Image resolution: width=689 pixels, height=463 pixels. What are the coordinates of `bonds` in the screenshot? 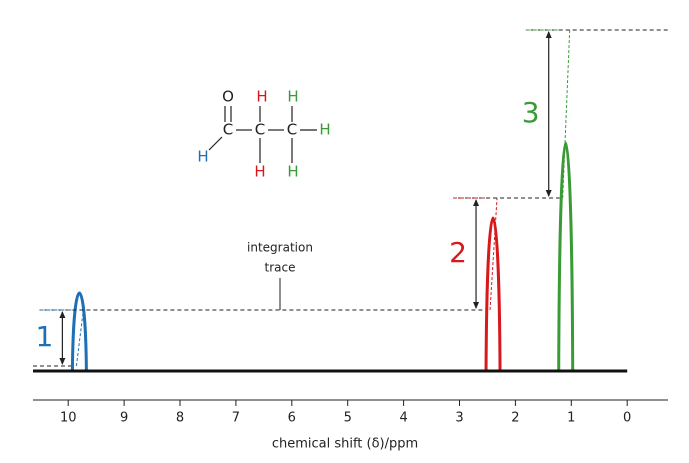 It's located at (262, 134).